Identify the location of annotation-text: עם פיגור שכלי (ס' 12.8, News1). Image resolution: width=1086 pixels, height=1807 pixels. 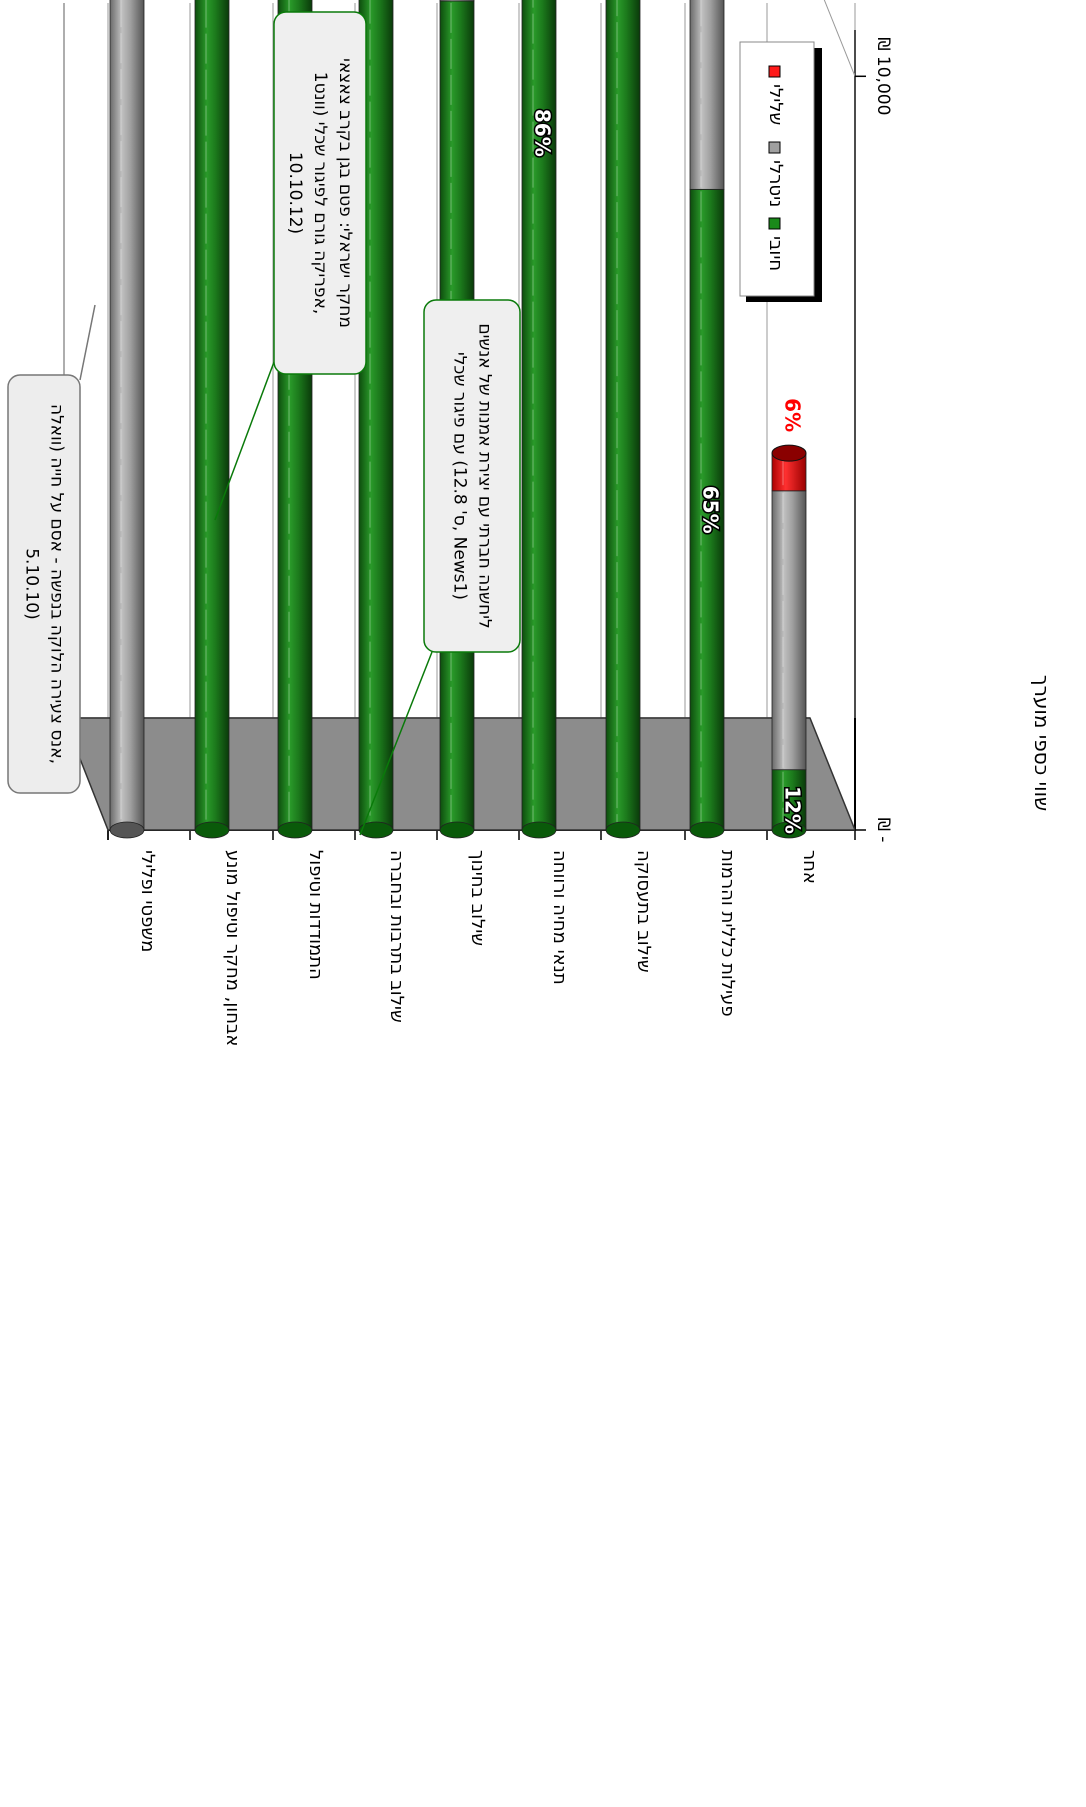
(460, 476).